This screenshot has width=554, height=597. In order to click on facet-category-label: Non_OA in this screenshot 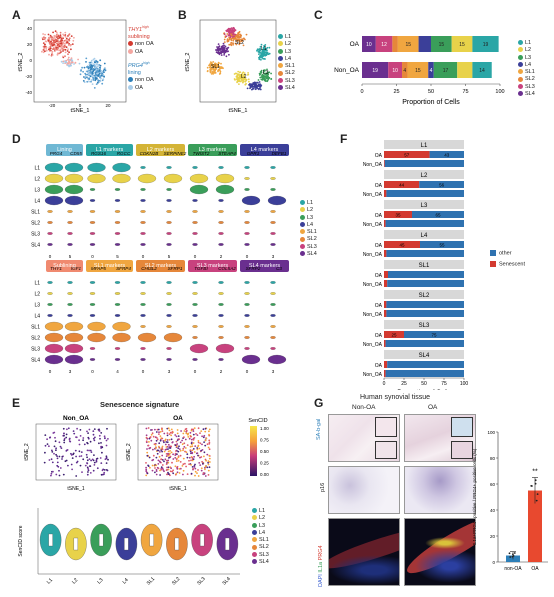, I will do `click(373, 255)`.